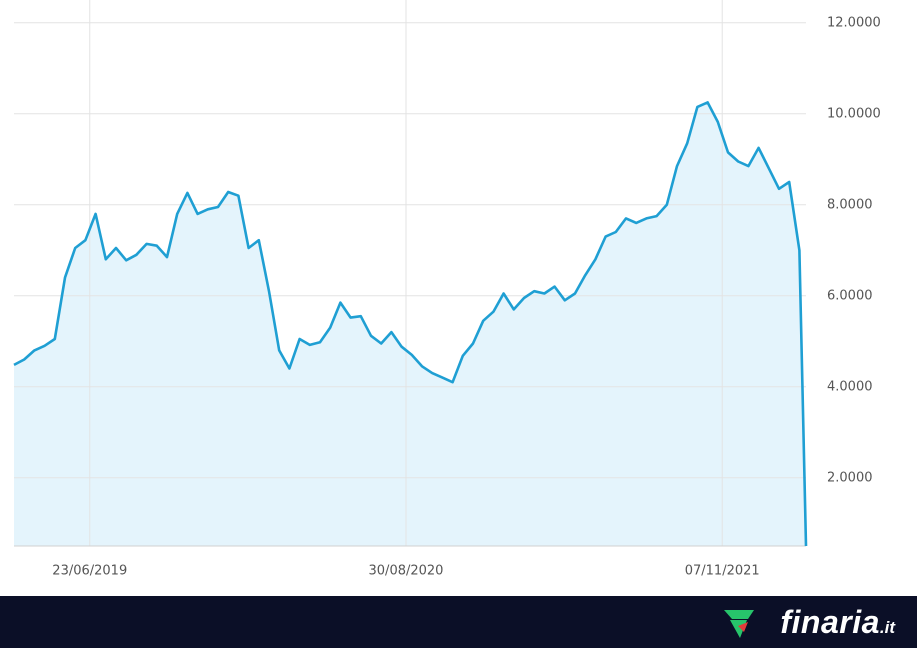 The width and height of the screenshot is (917, 648). I want to click on footer-bar: finaria .it, so click(458, 622).